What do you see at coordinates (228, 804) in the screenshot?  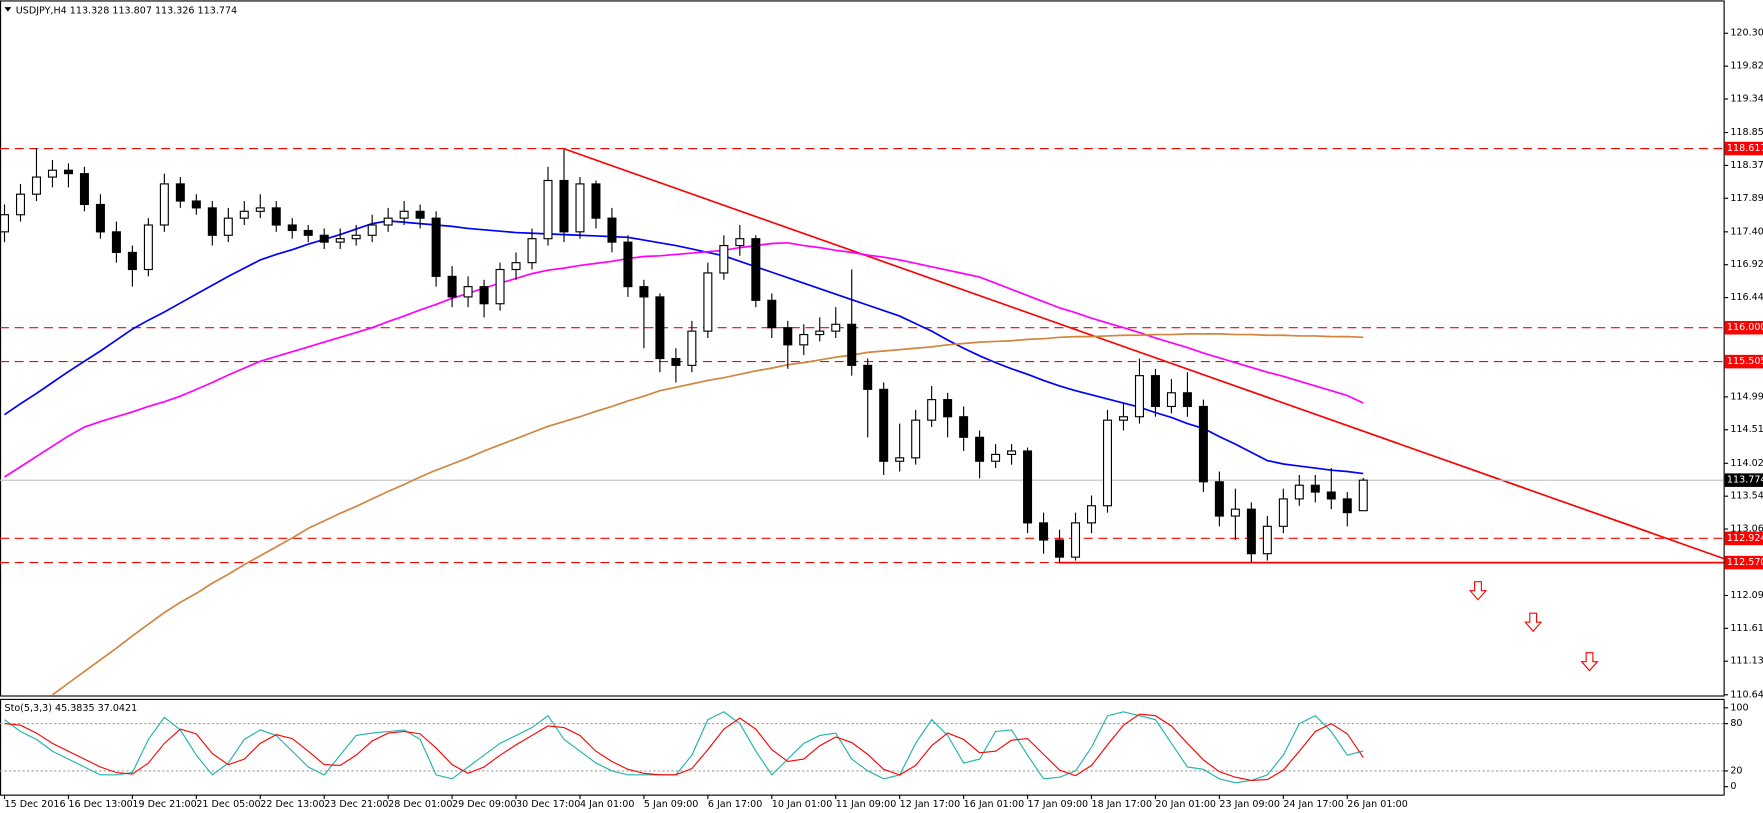 I see `x-tick-label: 21 Dec 05:00` at bounding box center [228, 804].